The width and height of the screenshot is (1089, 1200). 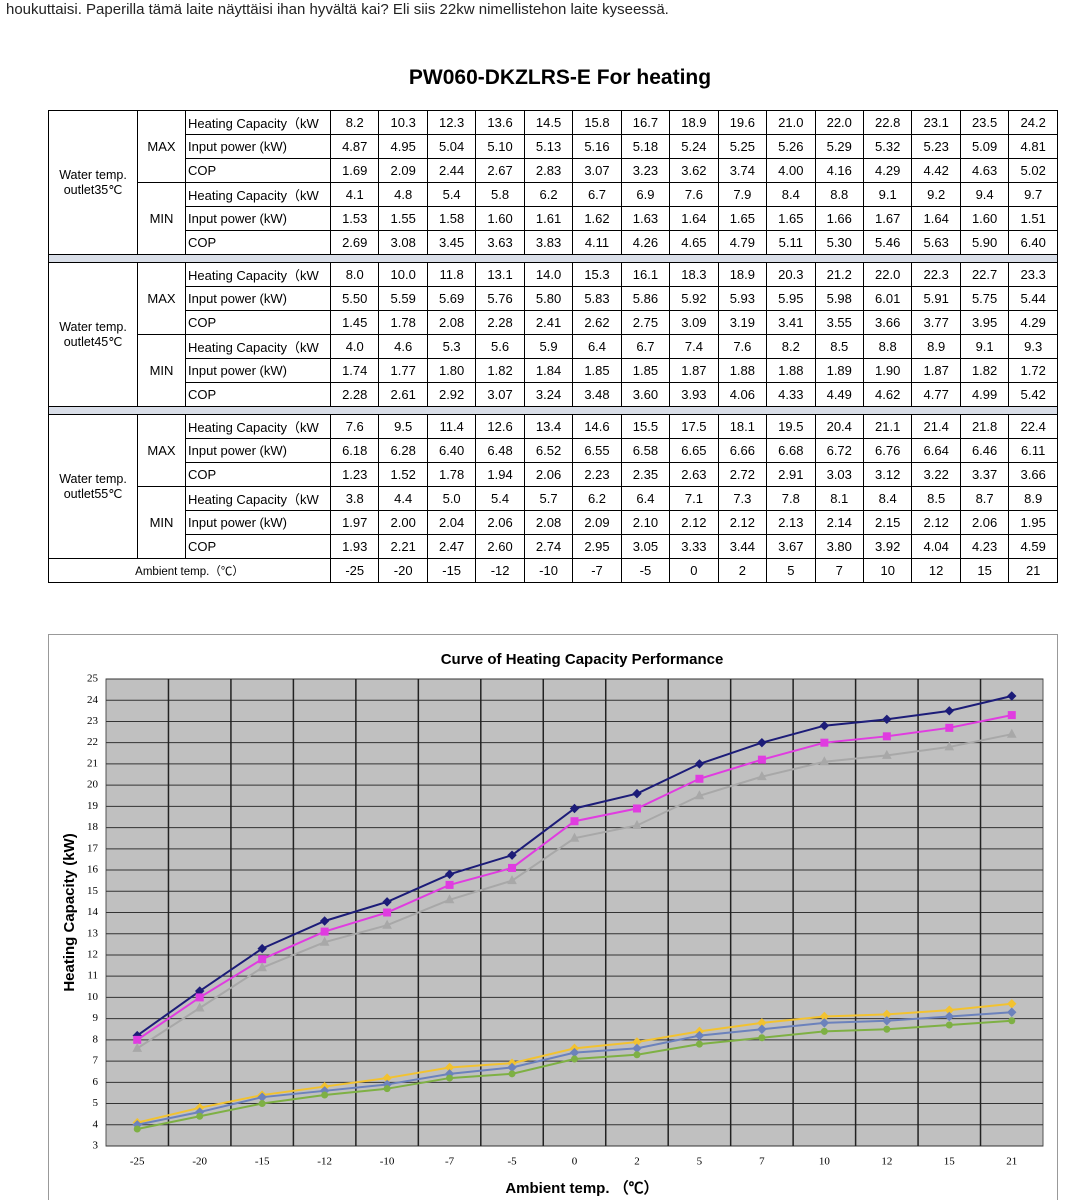 I want to click on row-label: Heating Capacity（kW, so click(x=258, y=122).